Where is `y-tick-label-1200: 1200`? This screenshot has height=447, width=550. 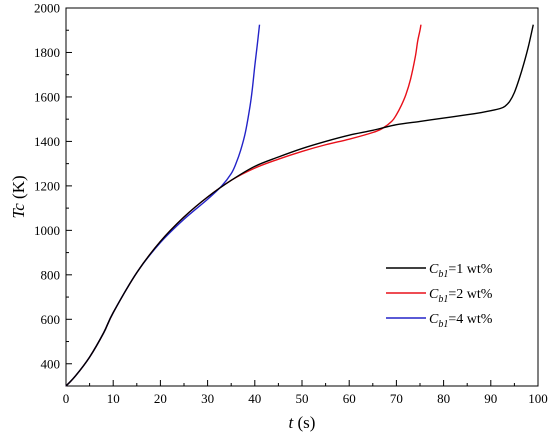
y-tick-label-1200: 1200 is located at coordinates (47, 185).